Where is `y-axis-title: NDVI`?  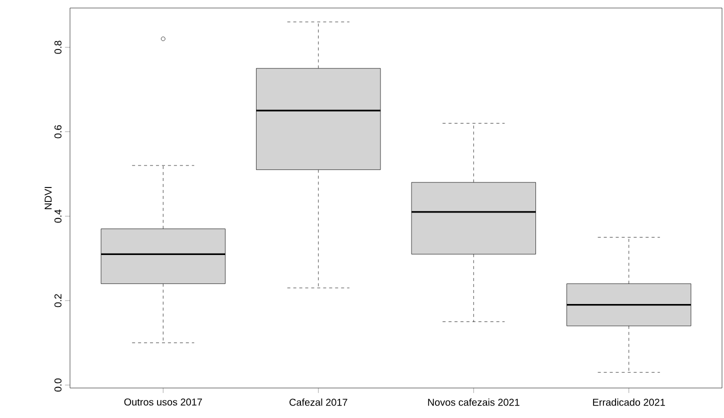 y-axis-title: NDVI is located at coordinates (48, 198).